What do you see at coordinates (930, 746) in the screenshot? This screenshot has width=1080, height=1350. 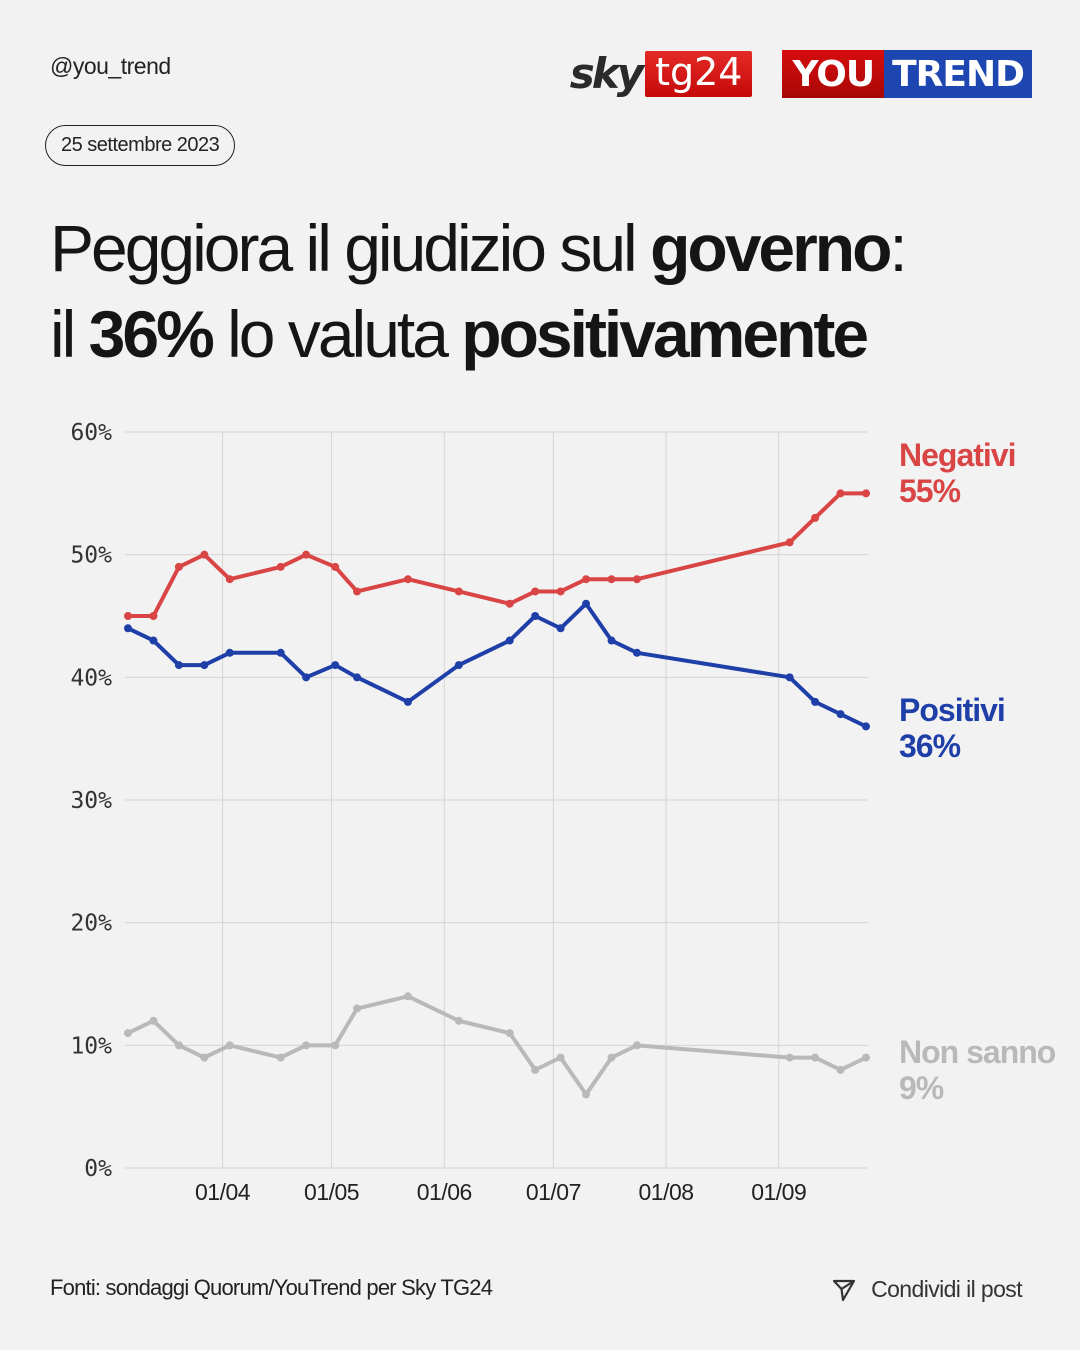 I see `series-label-value: 36%` at bounding box center [930, 746].